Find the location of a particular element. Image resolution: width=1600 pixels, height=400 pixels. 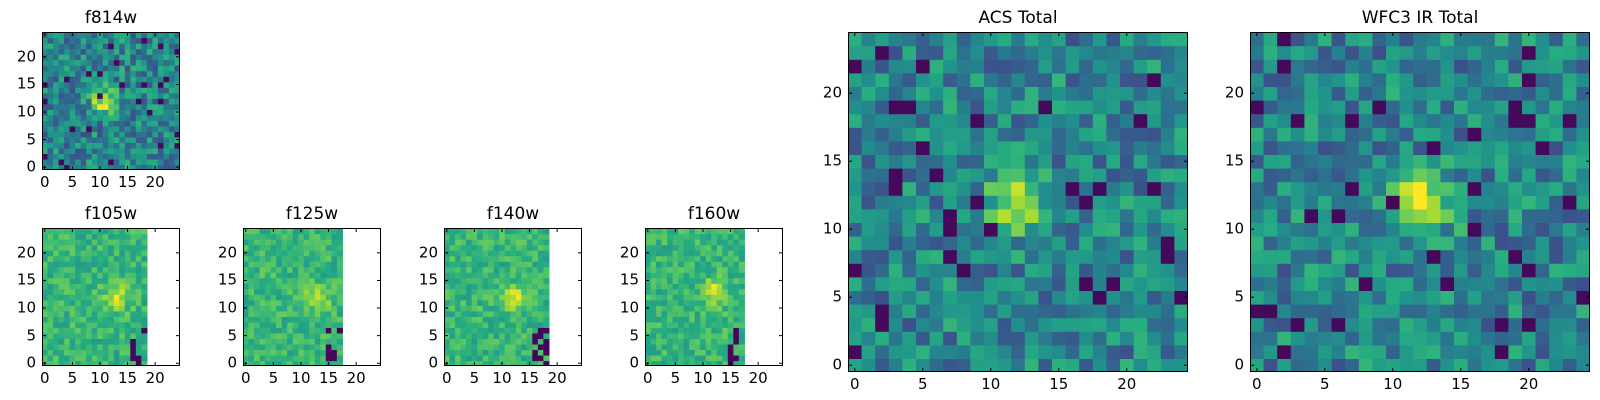

x-tick-label: 5 is located at coordinates (474, 378).